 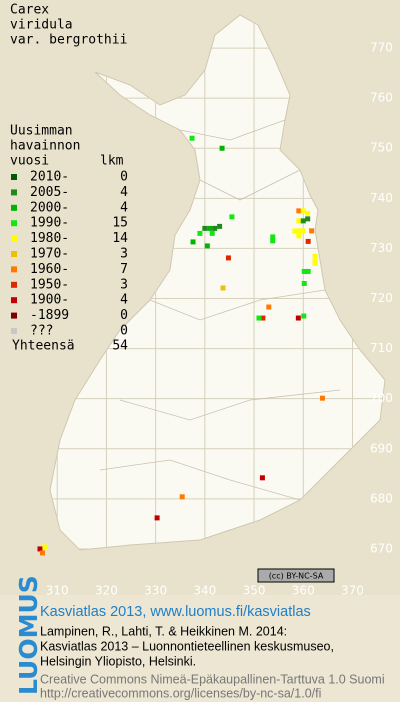 What do you see at coordinates (381, 98) in the screenshot?
I see `y-tick-label: 760` at bounding box center [381, 98].